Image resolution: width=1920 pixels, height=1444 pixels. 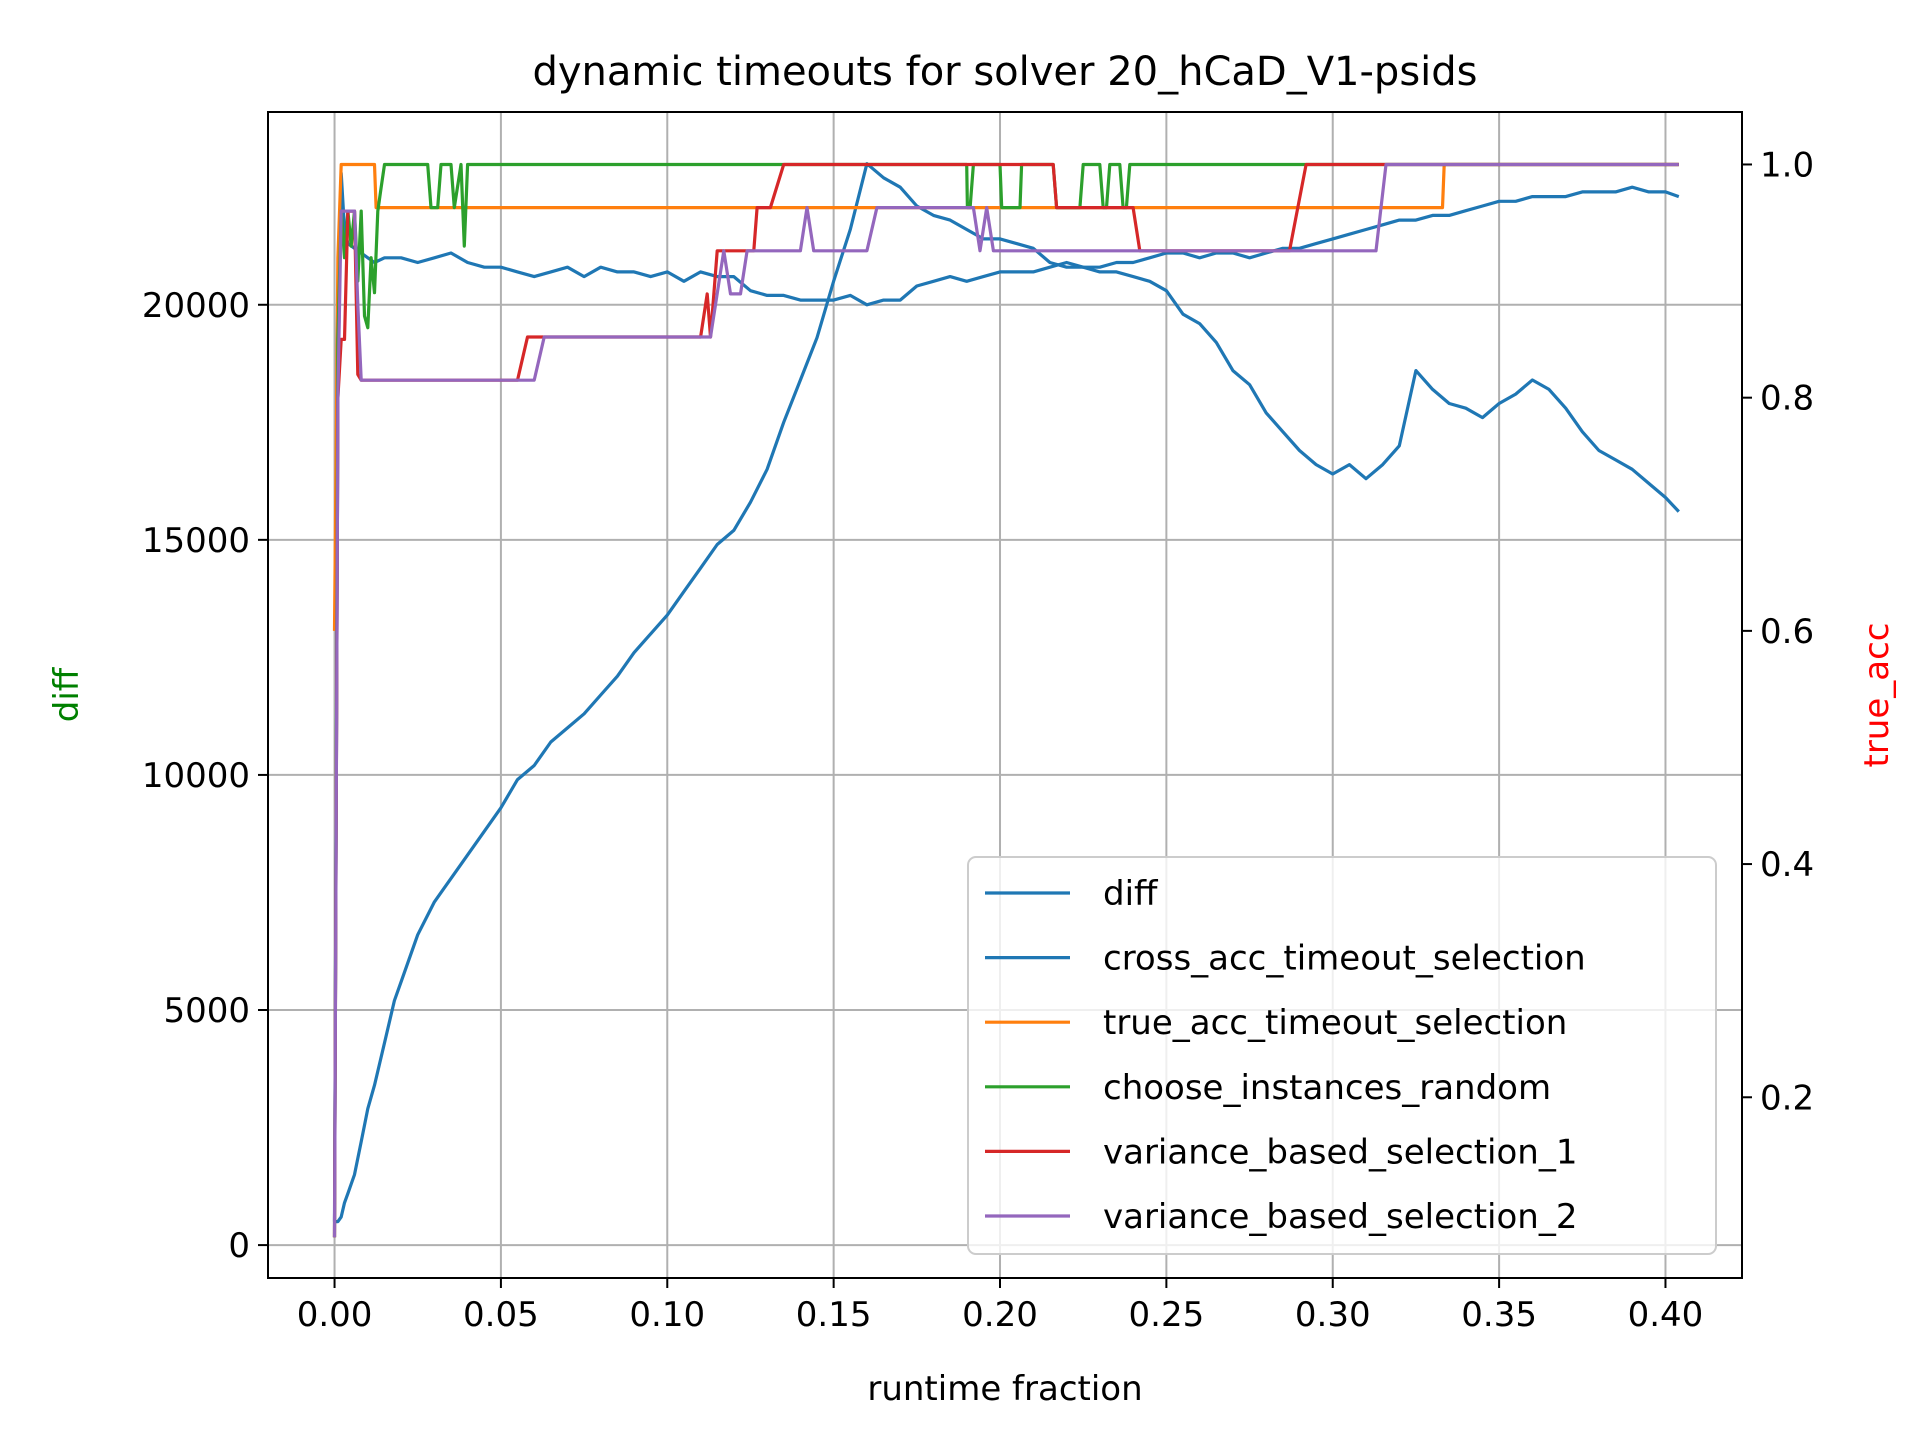 What do you see at coordinates (1787, 165) in the screenshot?
I see `right-y-tick-label: 1.0` at bounding box center [1787, 165].